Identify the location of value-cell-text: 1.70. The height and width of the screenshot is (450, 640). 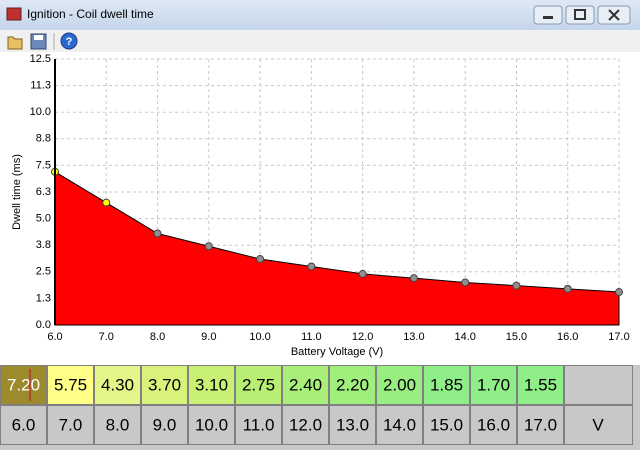
(493, 384).